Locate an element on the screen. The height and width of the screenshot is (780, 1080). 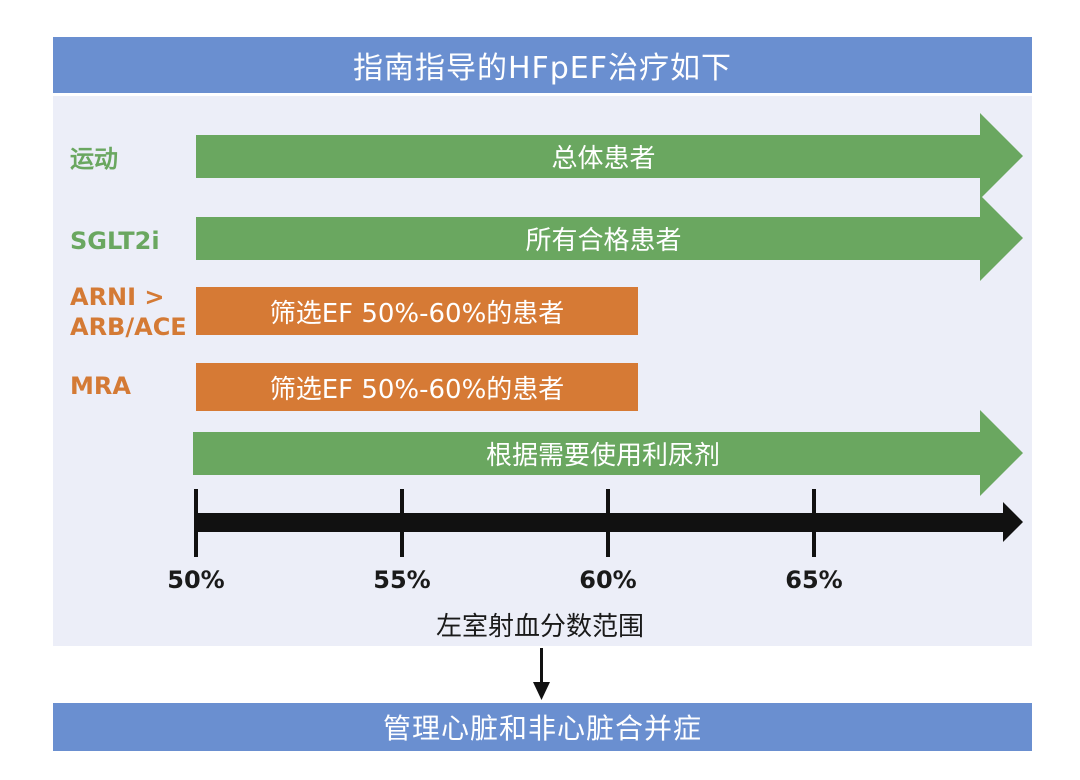
tick-label-55: 55% is located at coordinates (402, 580).